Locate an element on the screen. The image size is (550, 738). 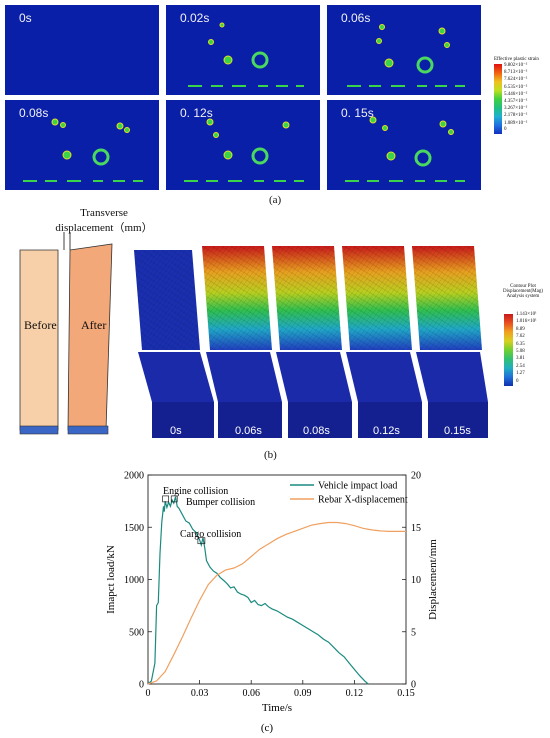
x-tick-label: 0 is located at coordinates (148, 693).